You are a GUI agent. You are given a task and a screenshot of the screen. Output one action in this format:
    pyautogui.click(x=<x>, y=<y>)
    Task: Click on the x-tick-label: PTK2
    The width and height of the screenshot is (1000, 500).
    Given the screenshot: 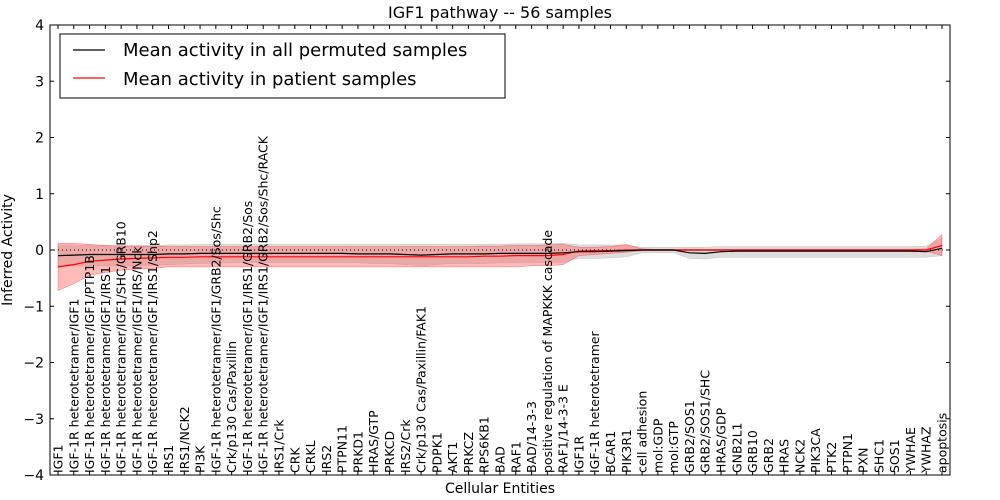 What is the action you would take?
    pyautogui.click(x=831, y=457)
    